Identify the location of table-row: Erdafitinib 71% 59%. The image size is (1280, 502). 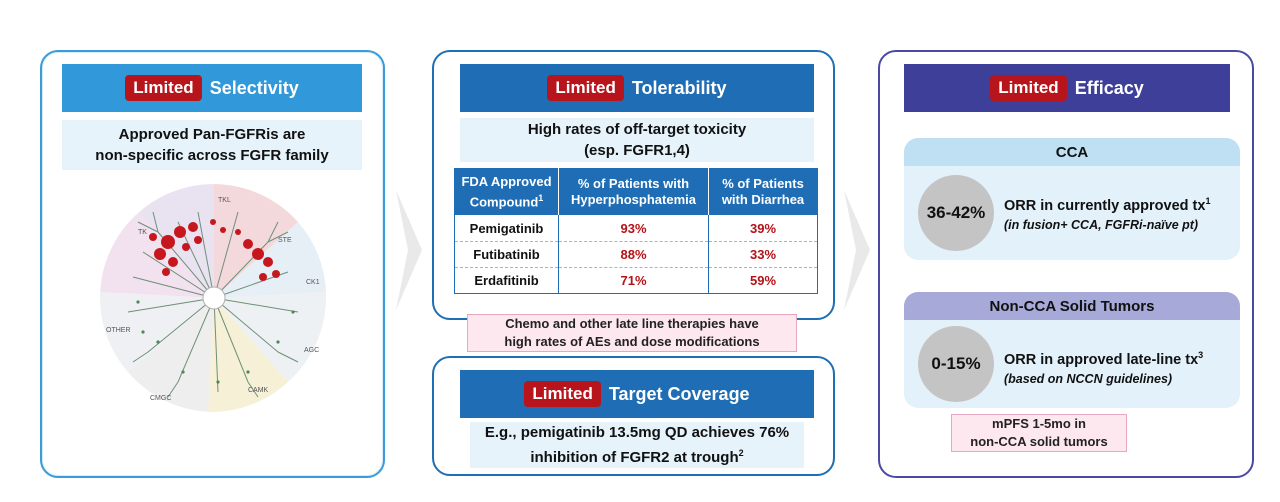
(636, 280).